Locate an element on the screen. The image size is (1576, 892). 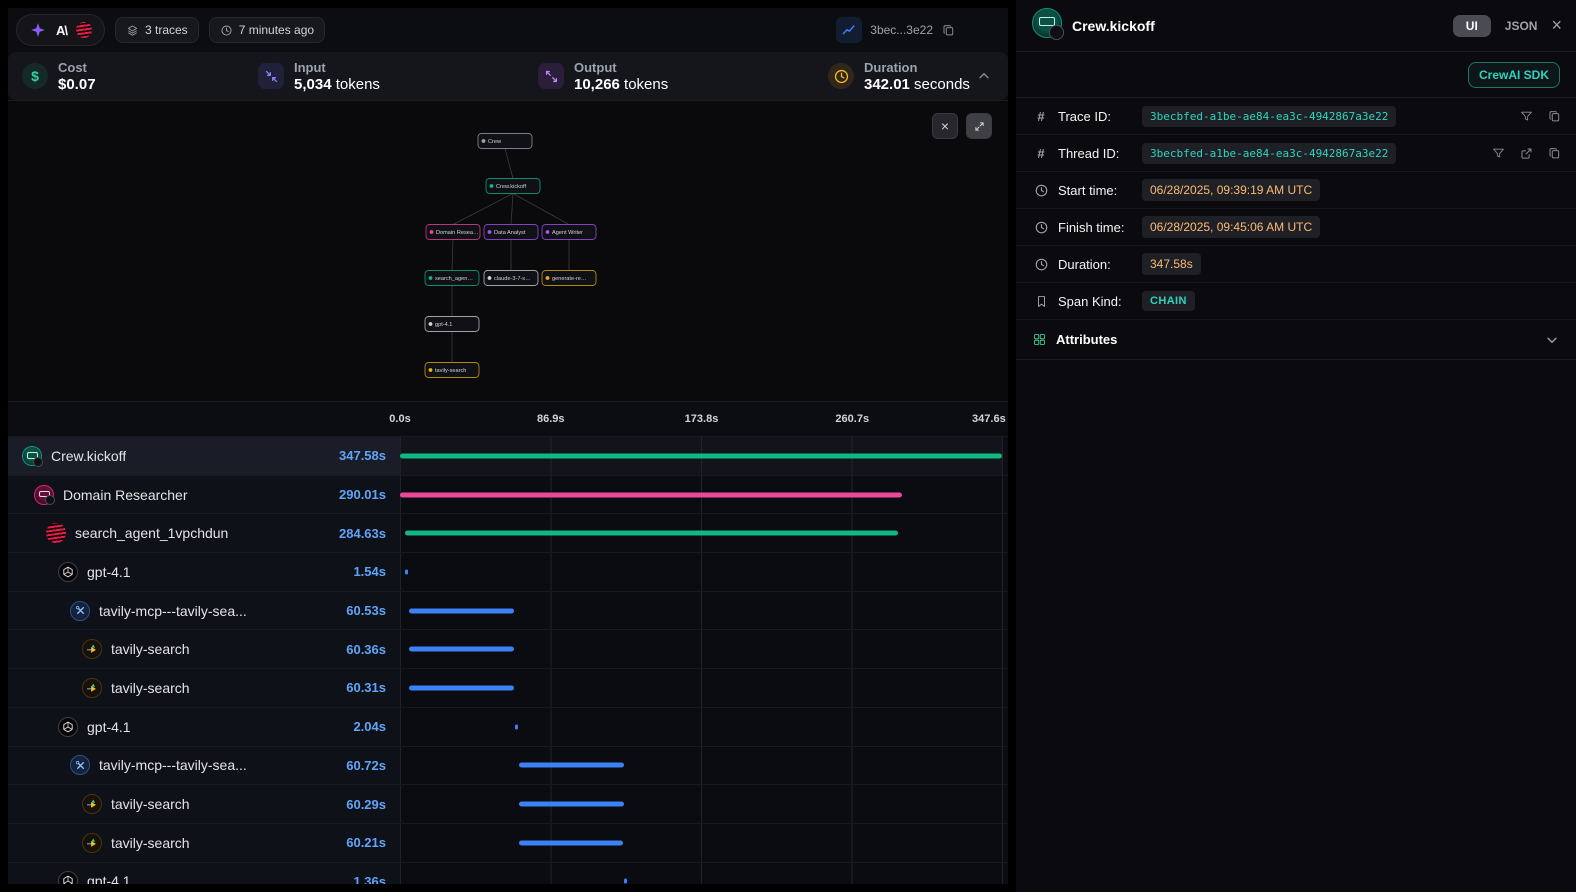
span-name: tavily-search is located at coordinates (150, 649).